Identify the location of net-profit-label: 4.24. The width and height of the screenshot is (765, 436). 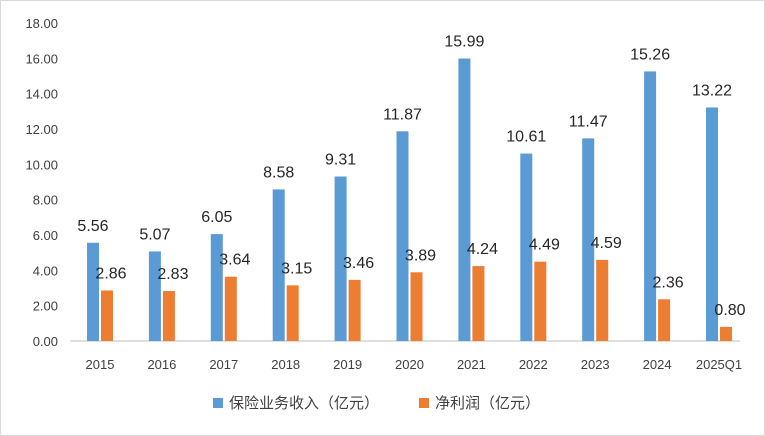
(482, 249).